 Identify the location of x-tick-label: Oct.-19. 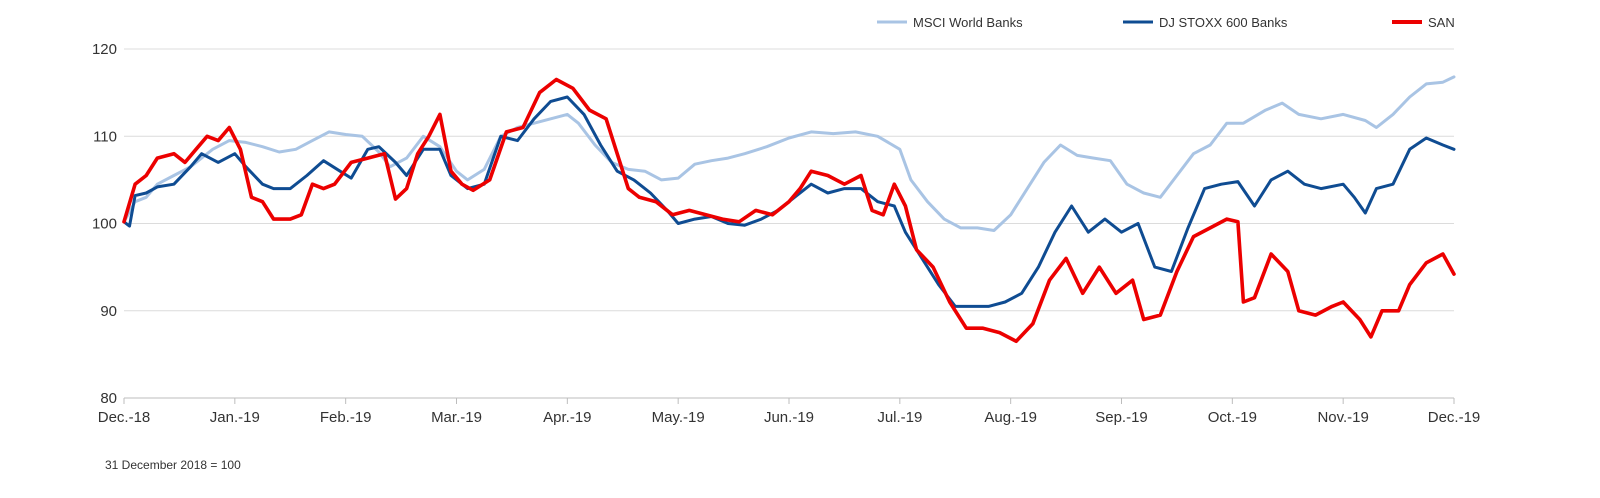
(1232, 417).